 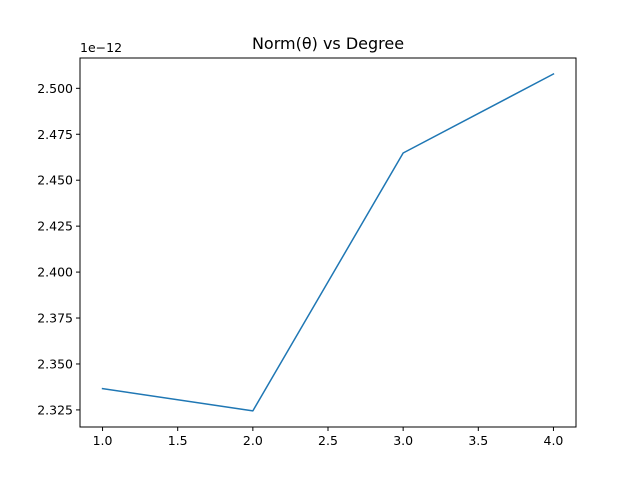 What do you see at coordinates (55, 180) in the screenshot?
I see `y-tick-label: 2.450` at bounding box center [55, 180].